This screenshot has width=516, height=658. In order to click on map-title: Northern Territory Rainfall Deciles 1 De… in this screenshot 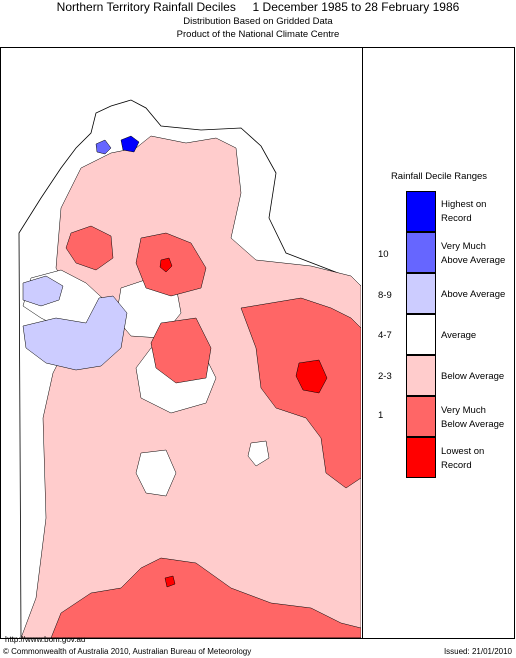, I will do `click(258, 7)`.